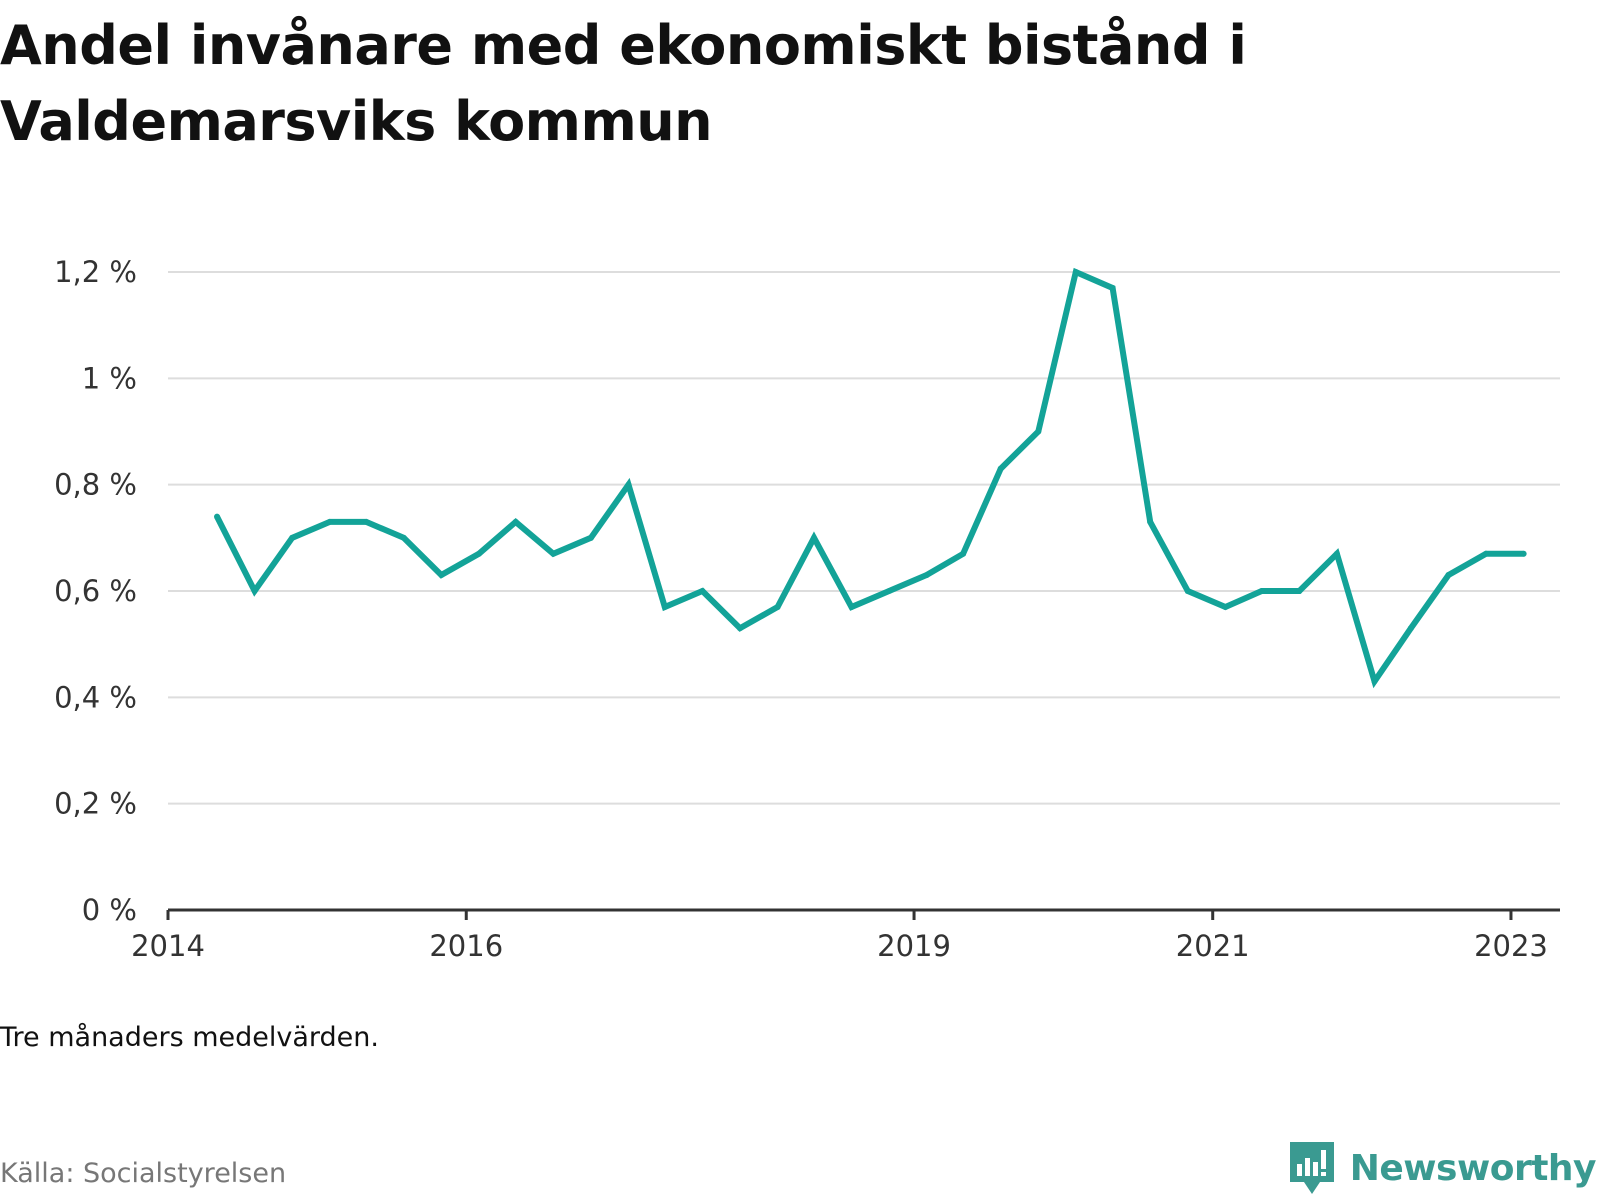 Image resolution: width=1600 pixels, height=1200 pixels. What do you see at coordinates (1473, 1168) in the screenshot?
I see `logo-text: Newsworthy` at bounding box center [1473, 1168].